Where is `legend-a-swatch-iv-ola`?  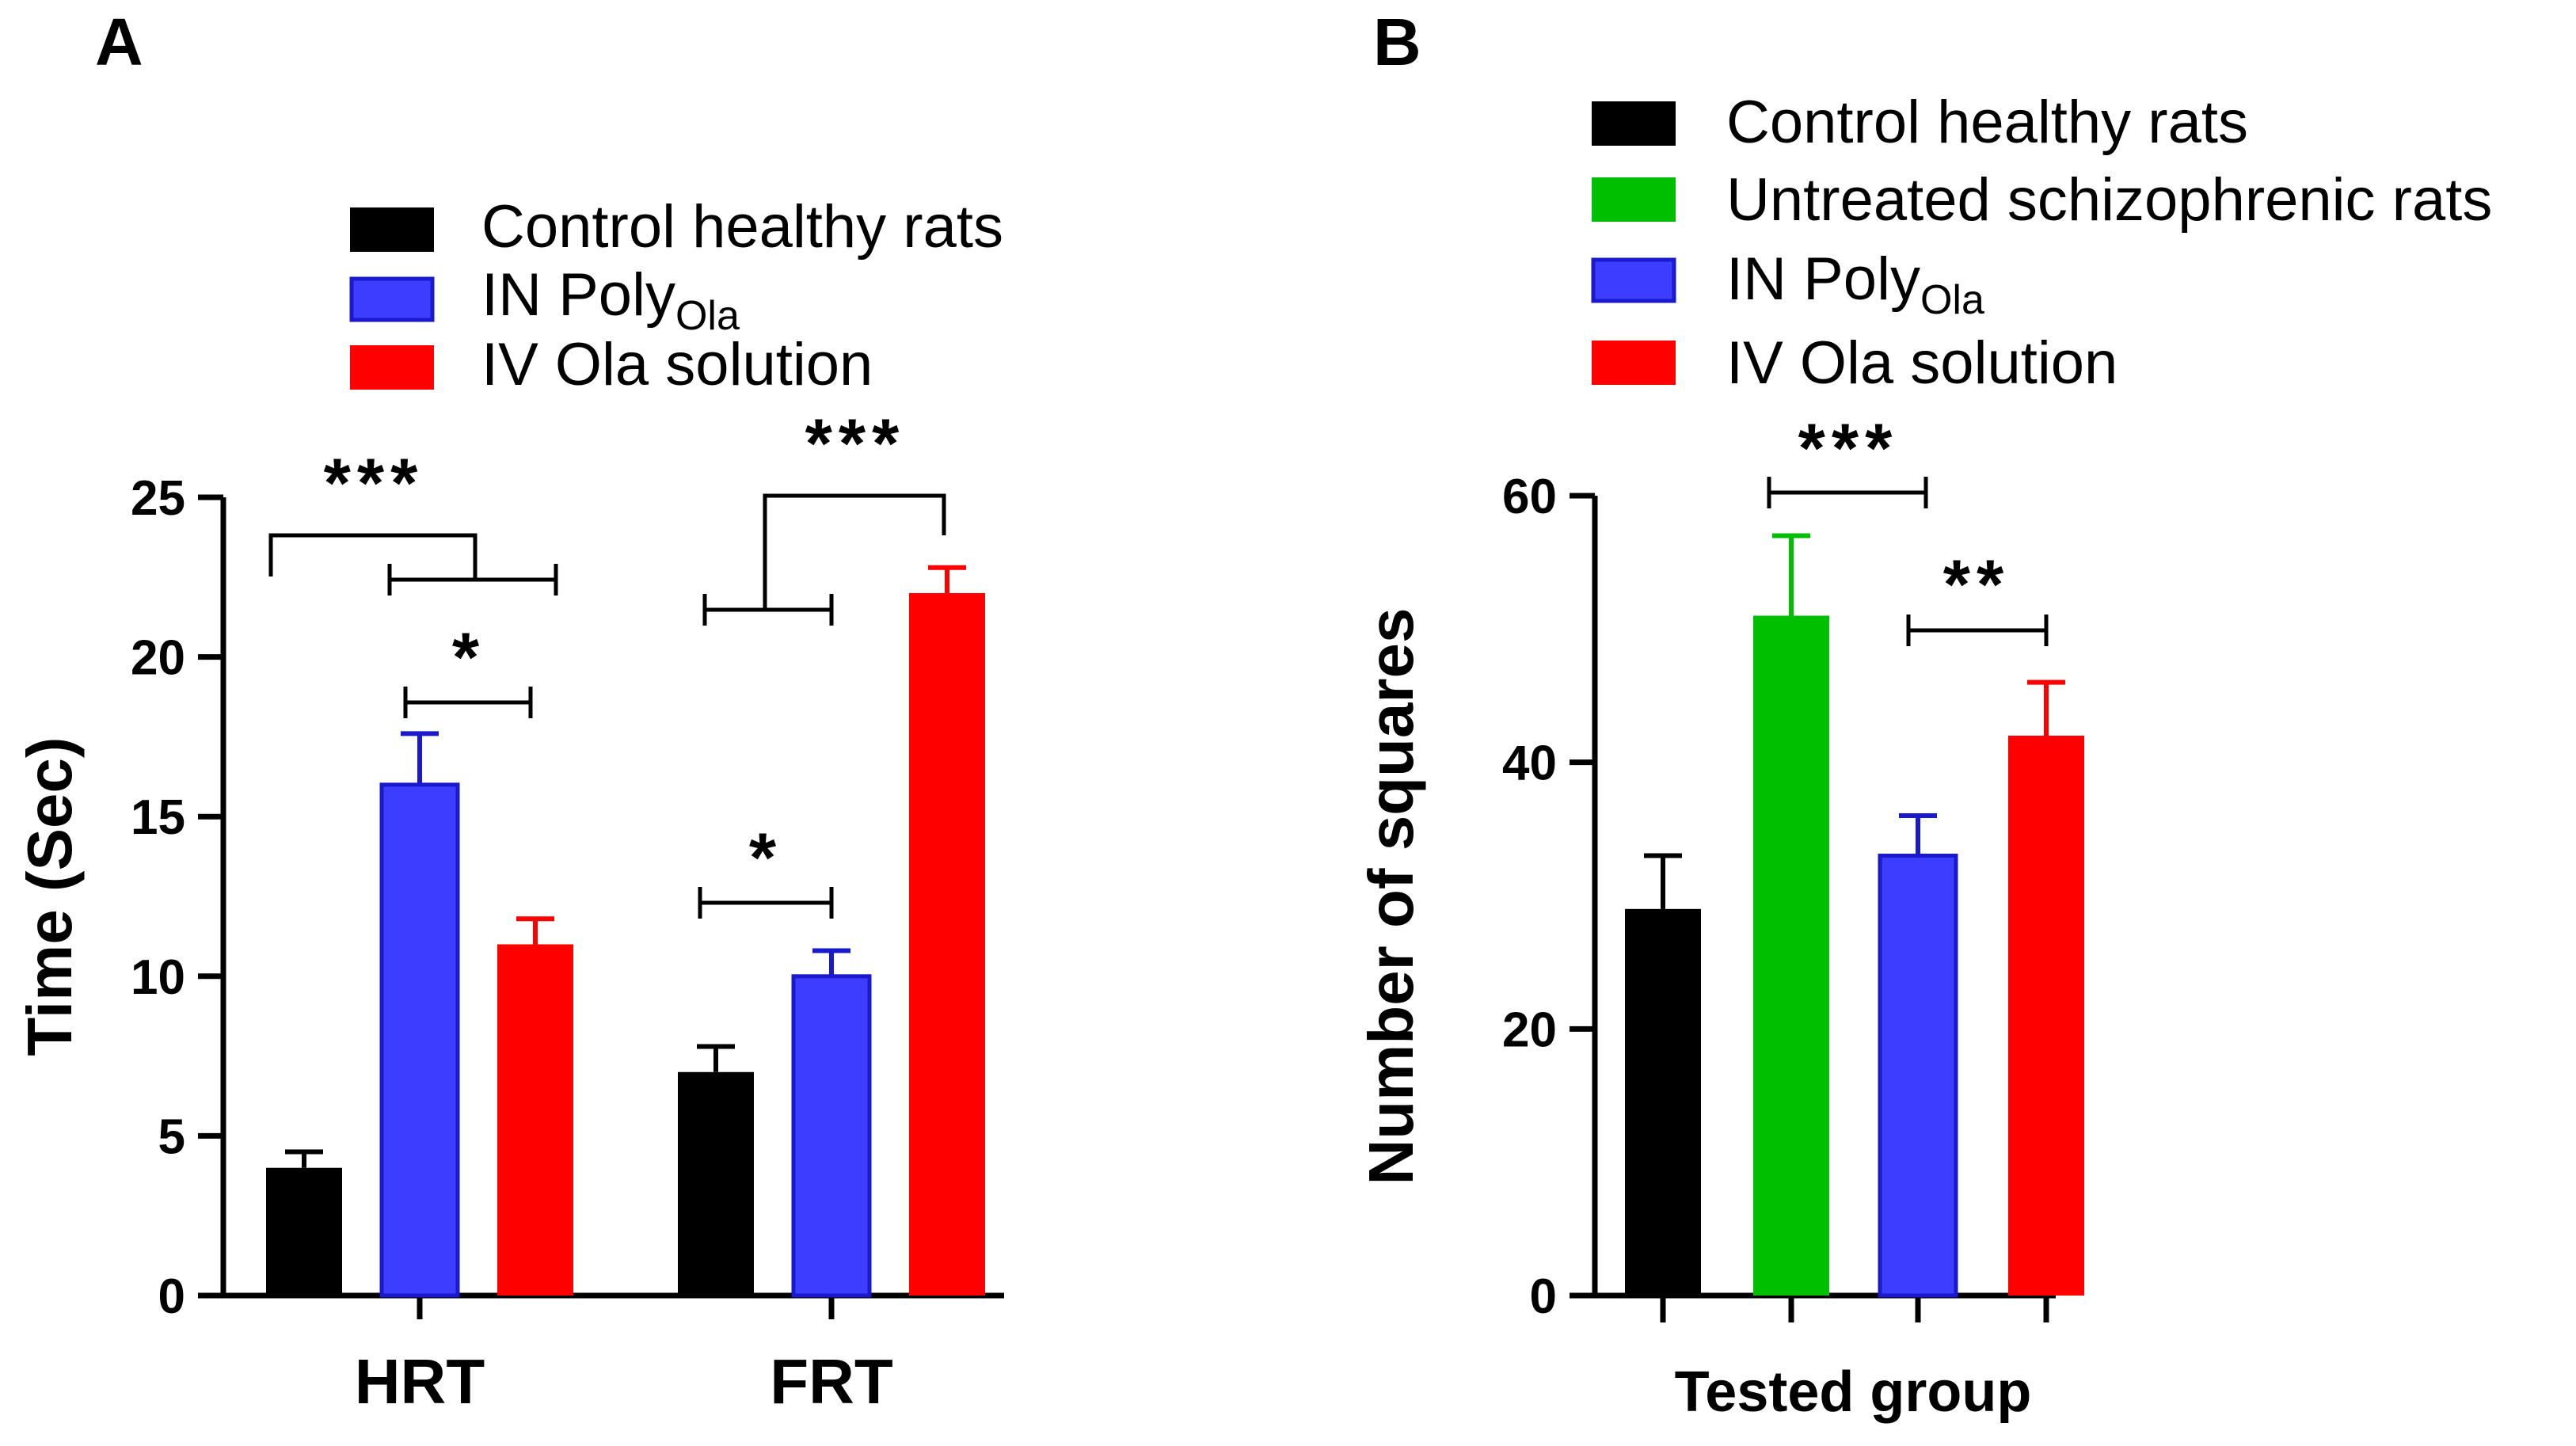
legend-a-swatch-iv-ola is located at coordinates (392, 367).